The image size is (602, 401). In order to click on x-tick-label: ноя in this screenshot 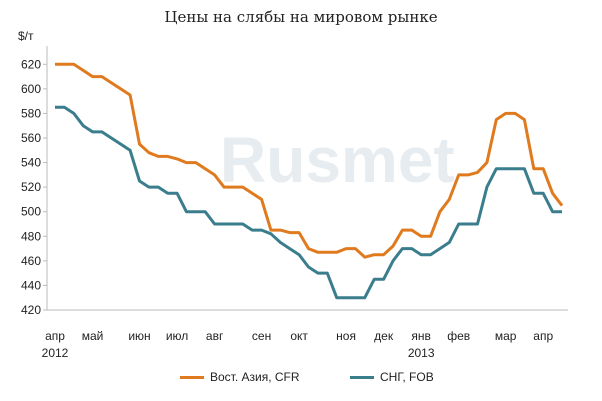, I will do `click(346, 336)`.